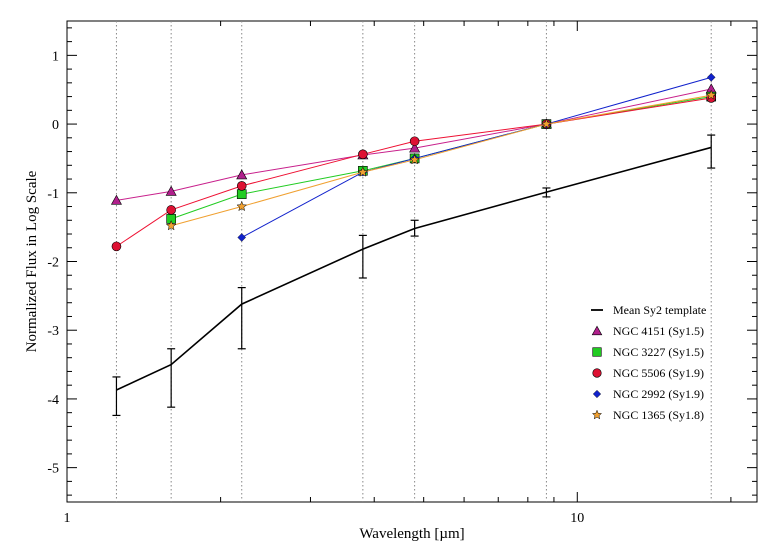  Describe the element at coordinates (55, 125) in the screenshot. I see `y-tick-label: 0` at that location.